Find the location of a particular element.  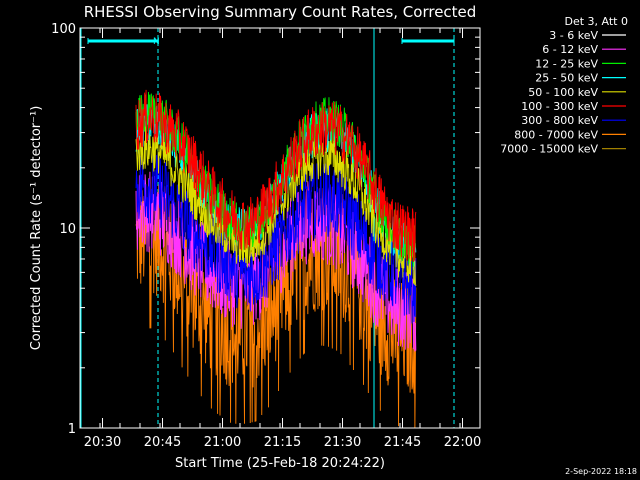

legend-label: 6 - 12 keV is located at coordinates (570, 49).